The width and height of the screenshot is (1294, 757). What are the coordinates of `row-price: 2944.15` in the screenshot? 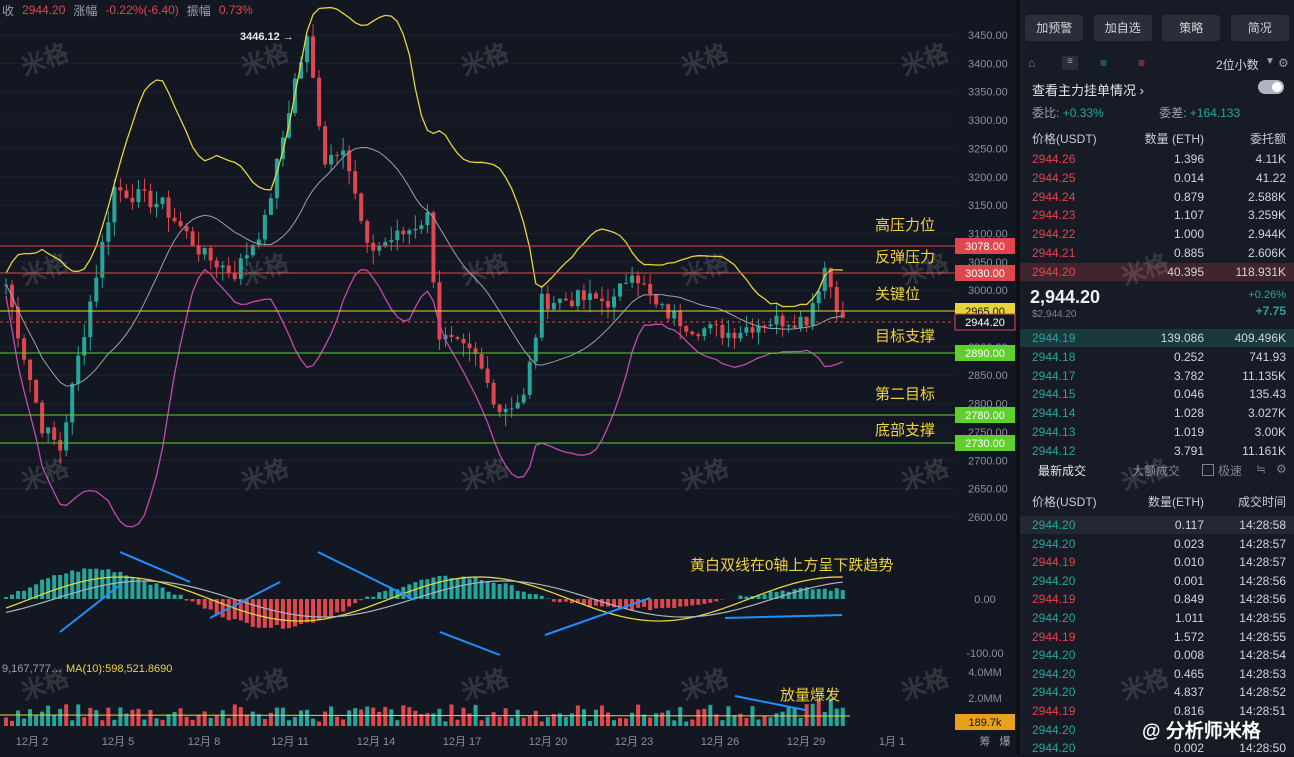 It's located at (1053, 394).